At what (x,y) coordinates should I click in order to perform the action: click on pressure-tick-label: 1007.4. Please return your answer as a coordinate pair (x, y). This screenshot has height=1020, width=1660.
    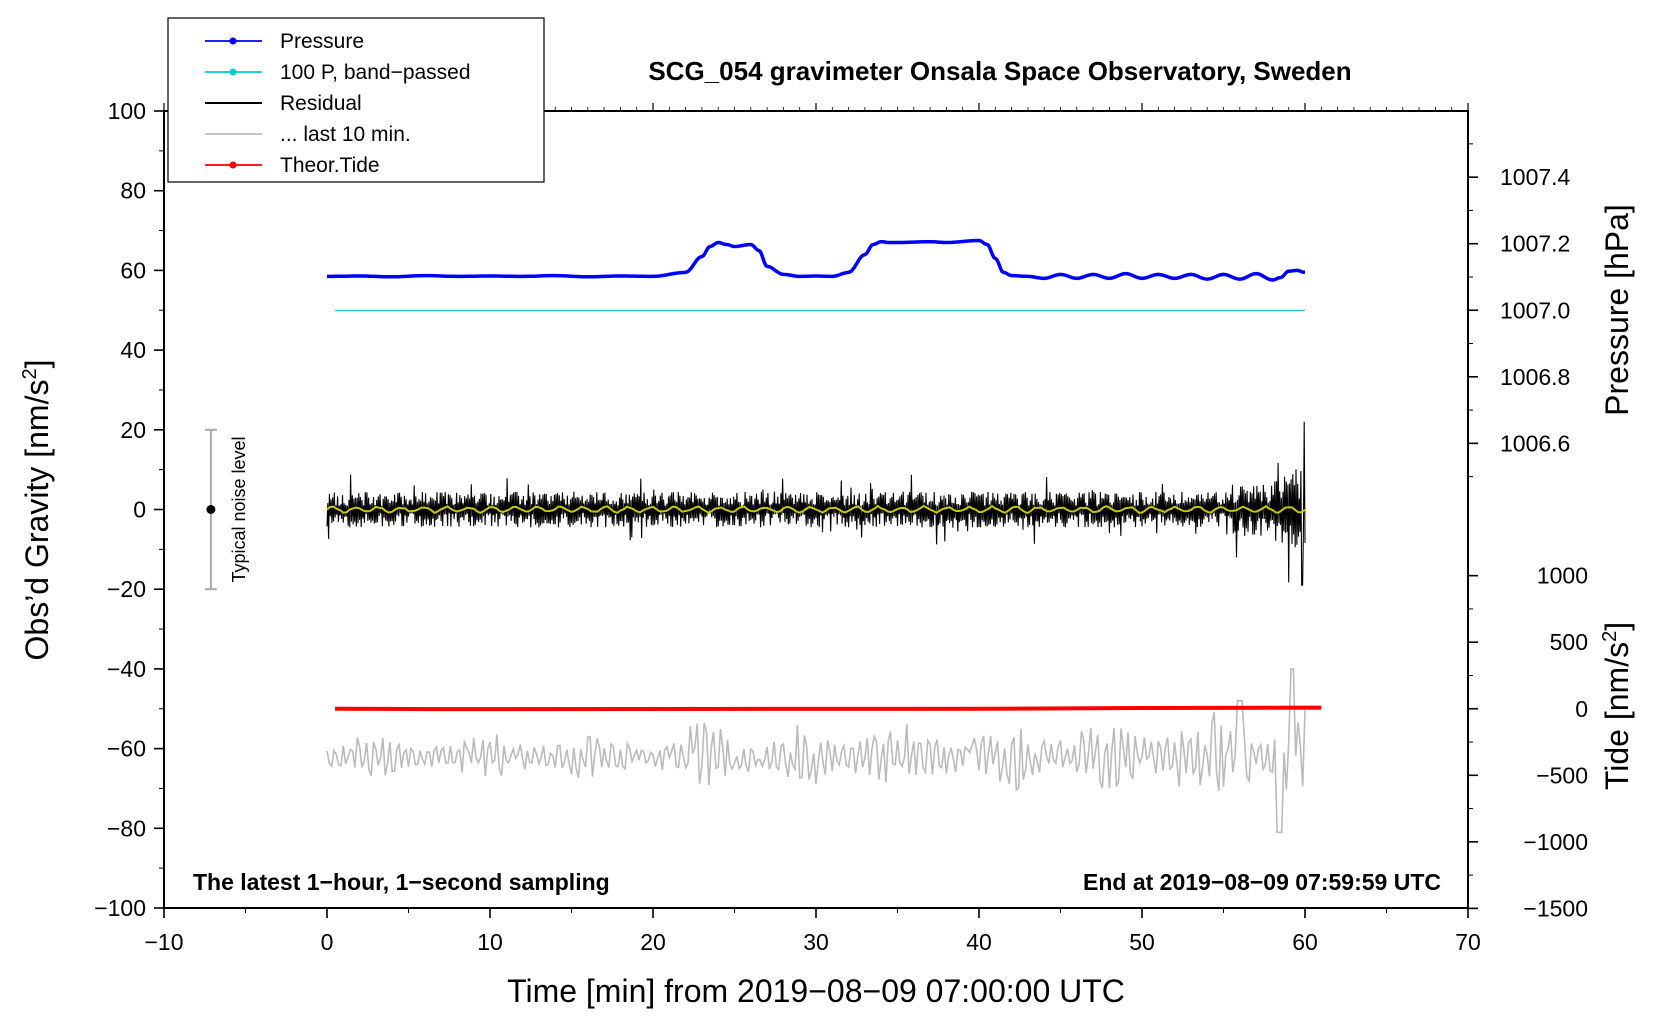
    Looking at the image, I should click on (1535, 177).